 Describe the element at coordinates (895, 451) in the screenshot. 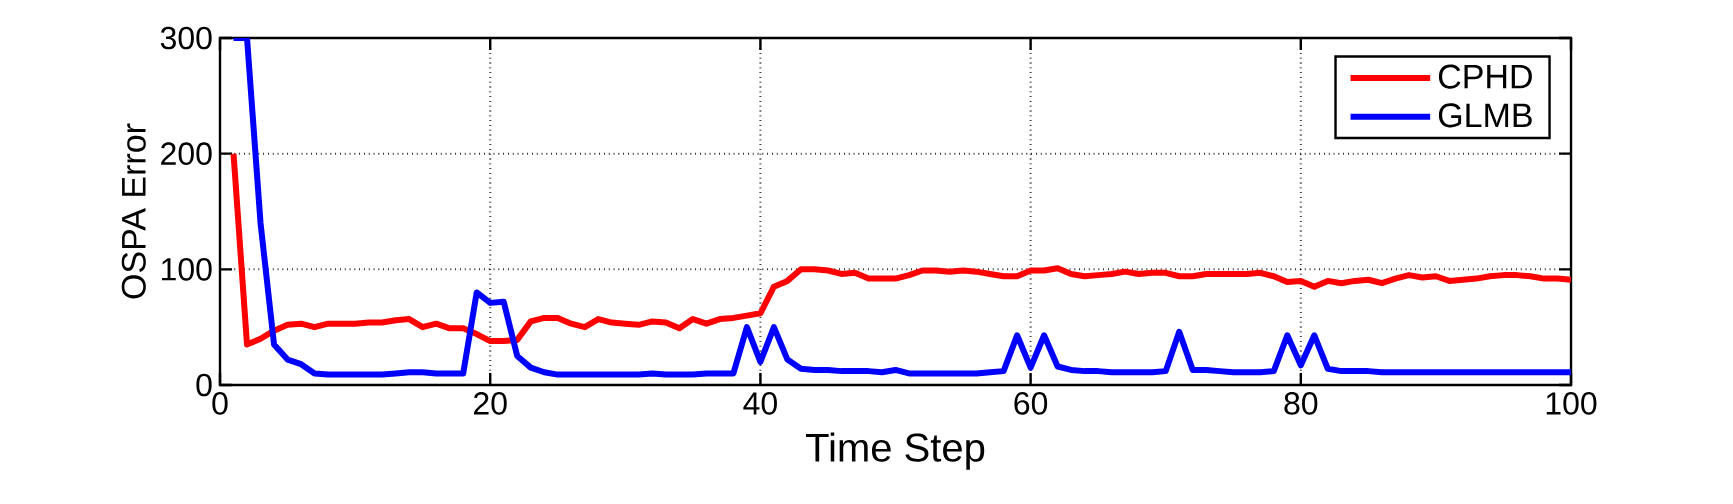

I see `x-axis-title: Time Step` at that location.